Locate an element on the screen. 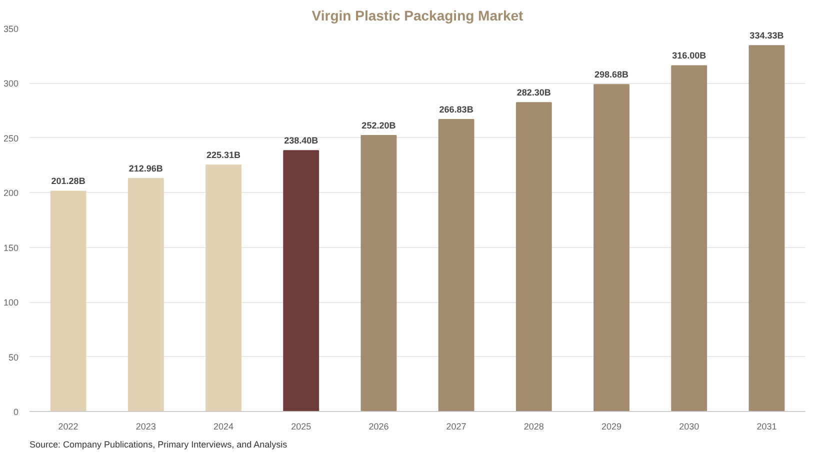 Image resolution: width=820 pixels, height=454 pixels. x-tick-label: 2030 is located at coordinates (689, 427).